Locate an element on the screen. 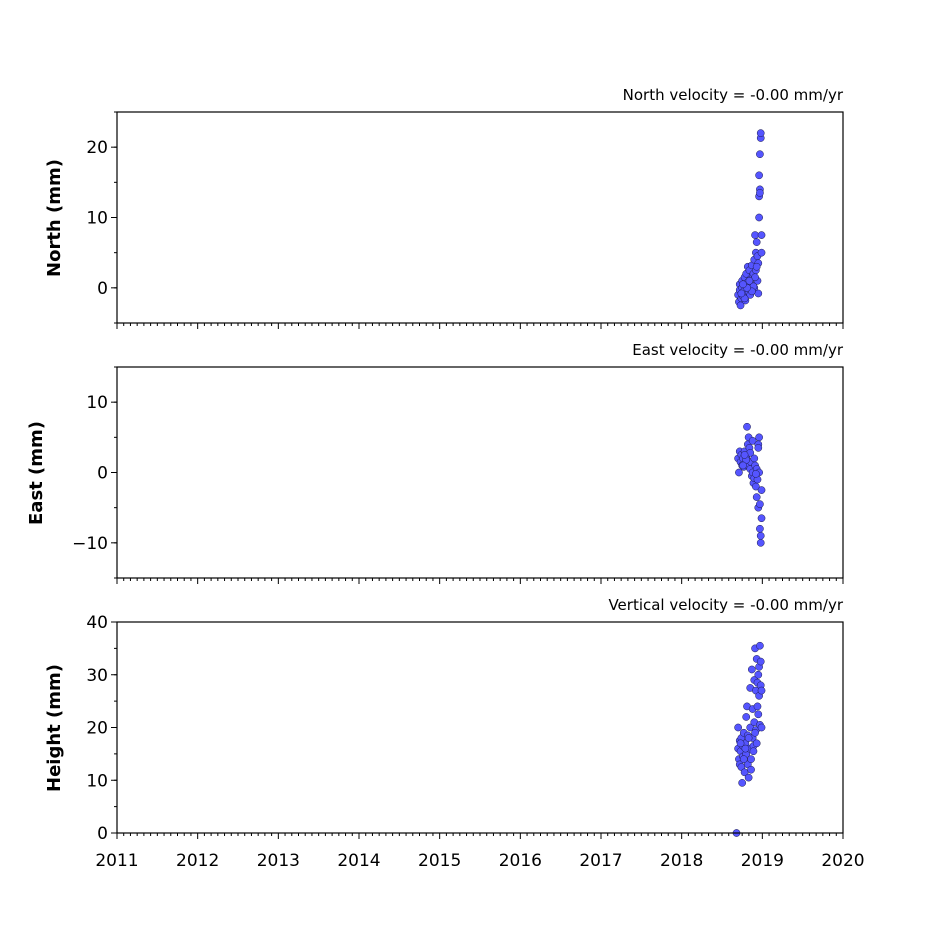 Image resolution: width=937 pixels, height=937 pixels. vertical-velocity-title: Vertical velocity = -0.00 mm/yr is located at coordinates (725, 605).